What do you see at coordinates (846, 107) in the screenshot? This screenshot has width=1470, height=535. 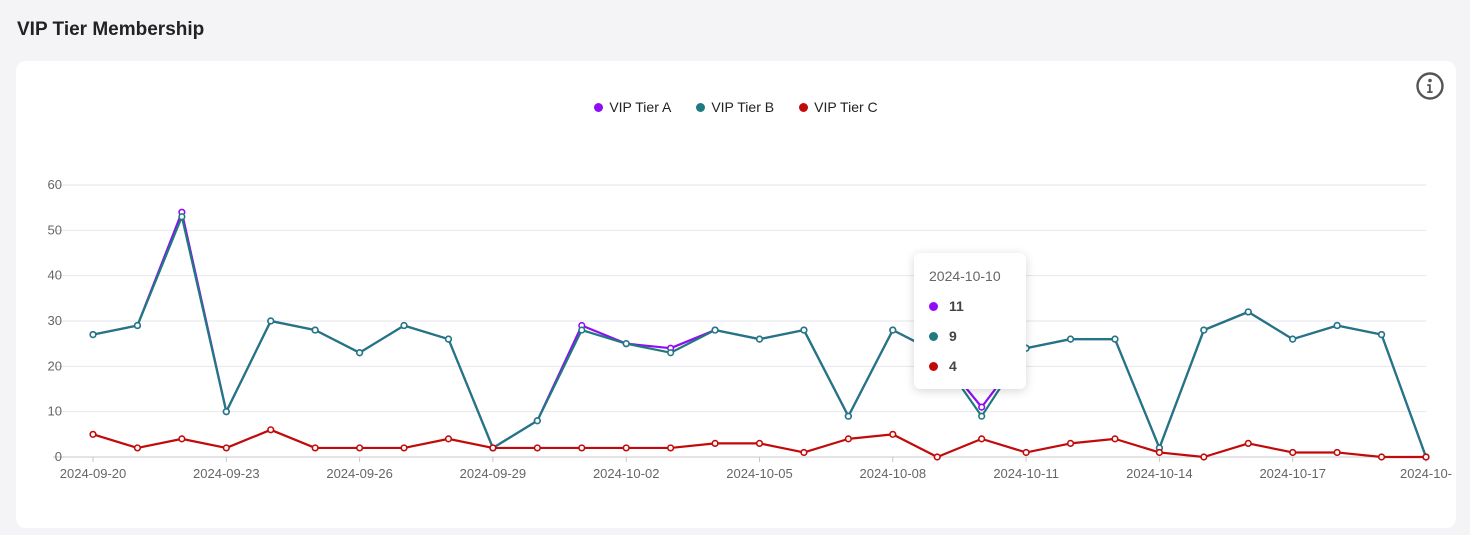 I see `legend-label-vip-tier-c: VIP Tier C` at bounding box center [846, 107].